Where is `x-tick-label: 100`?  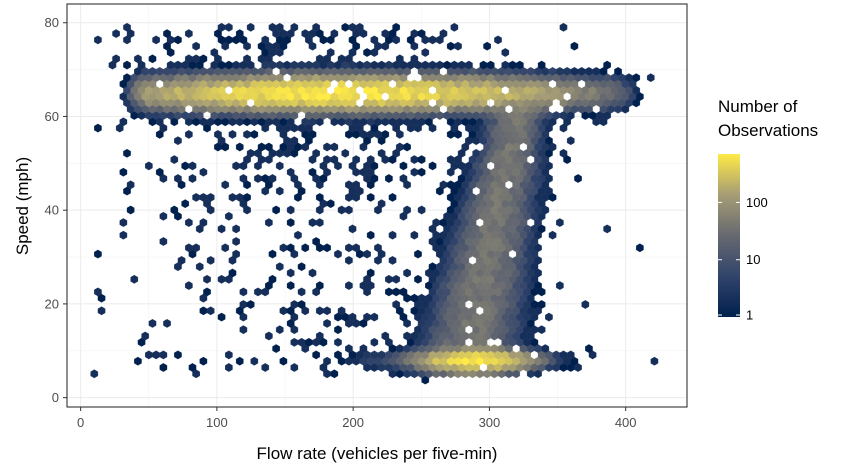
x-tick-label: 100 is located at coordinates (217, 422).